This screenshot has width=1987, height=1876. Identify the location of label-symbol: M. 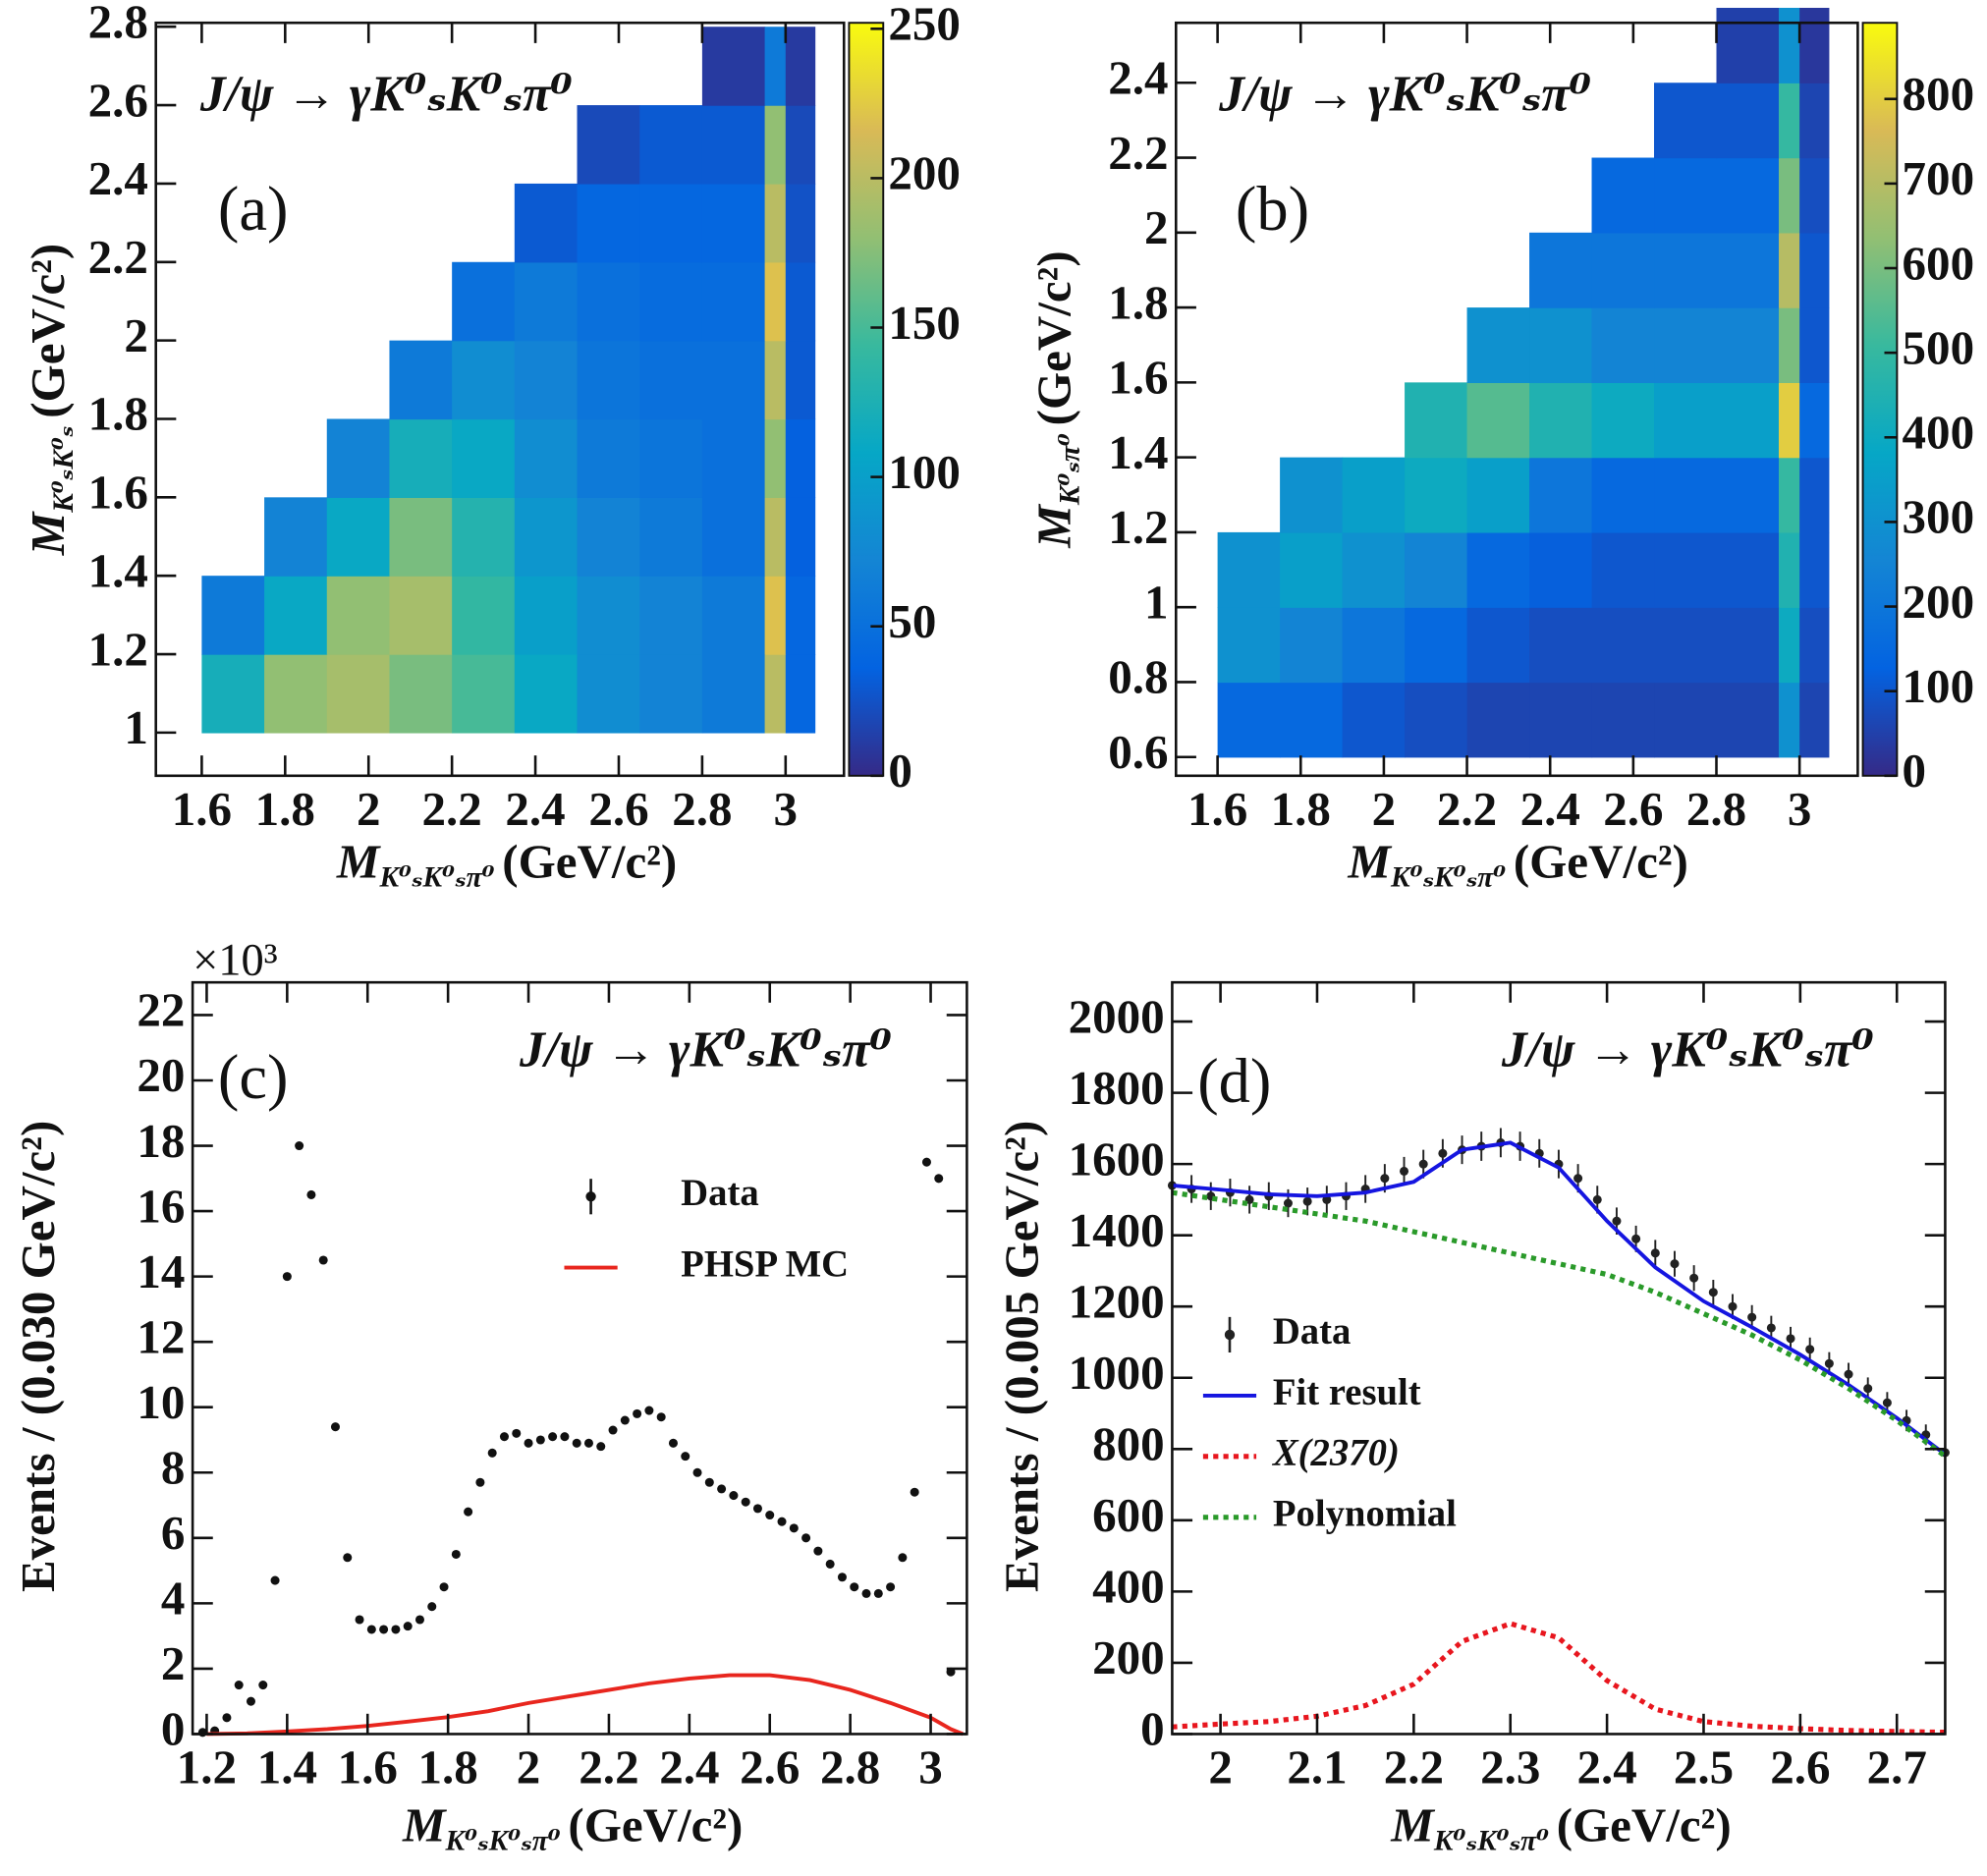
(358, 862).